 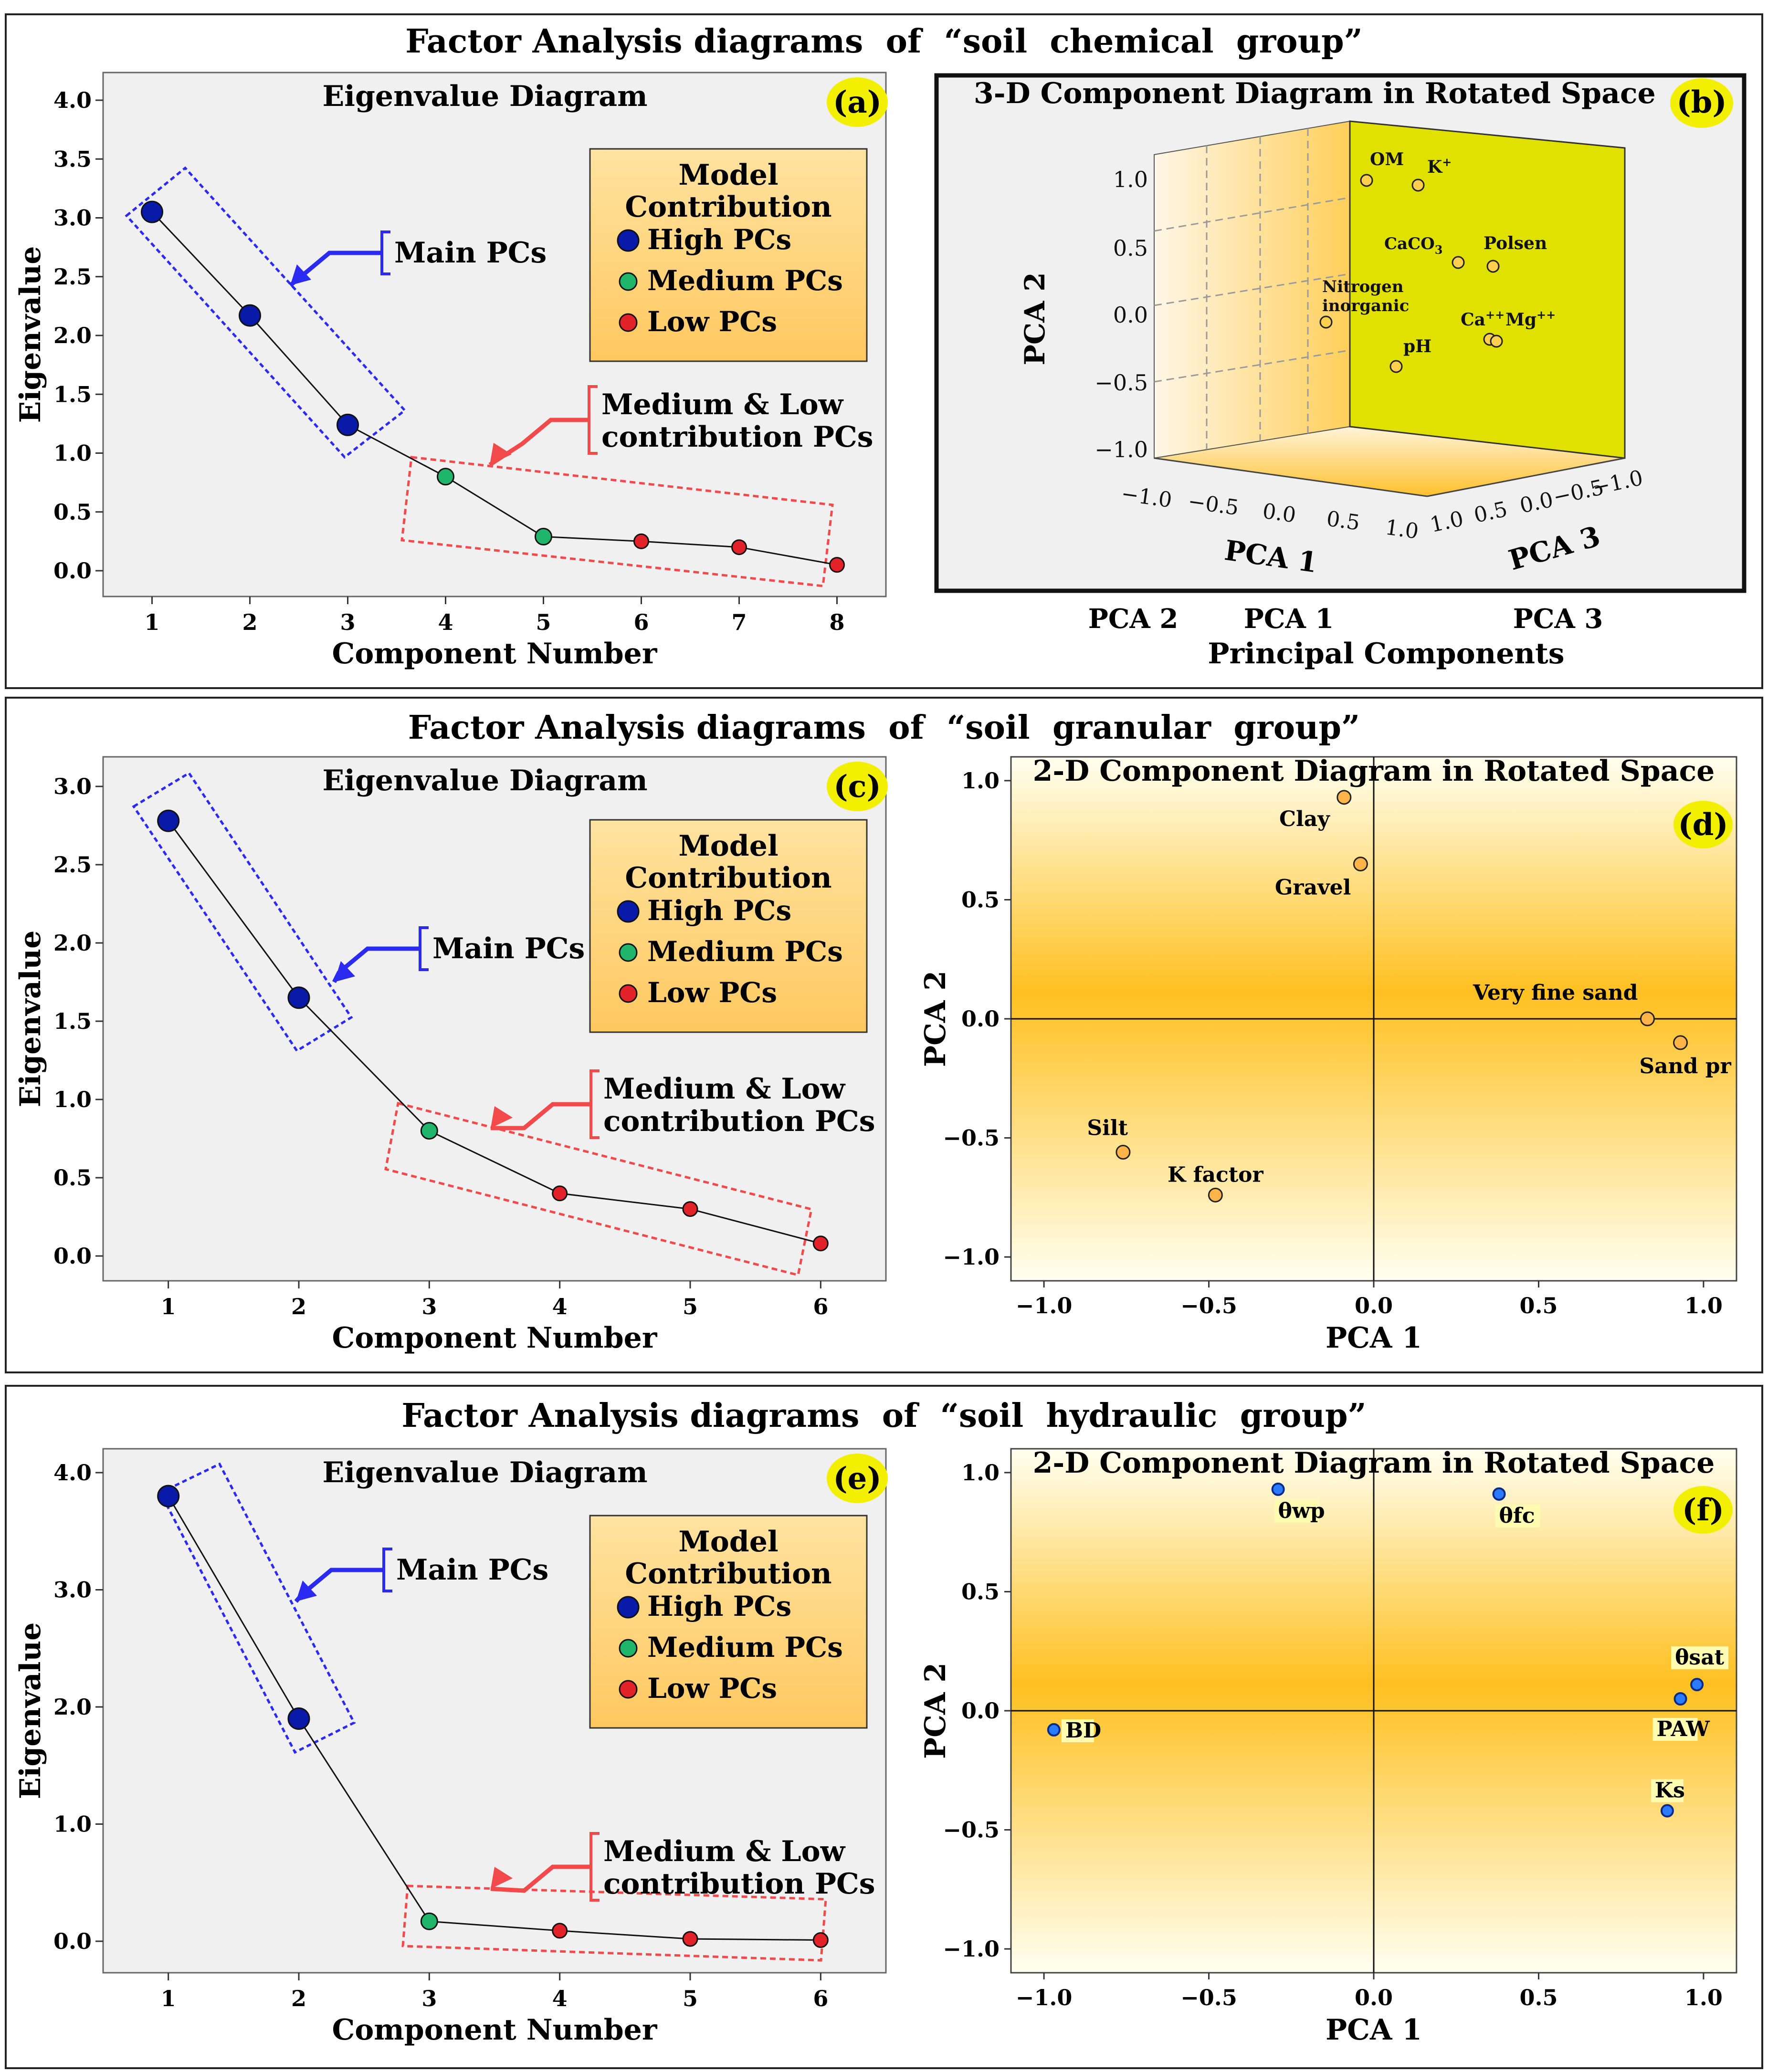 What do you see at coordinates (712, 321) in the screenshot?
I see `panel-a-legend-label-low: Low PCs` at bounding box center [712, 321].